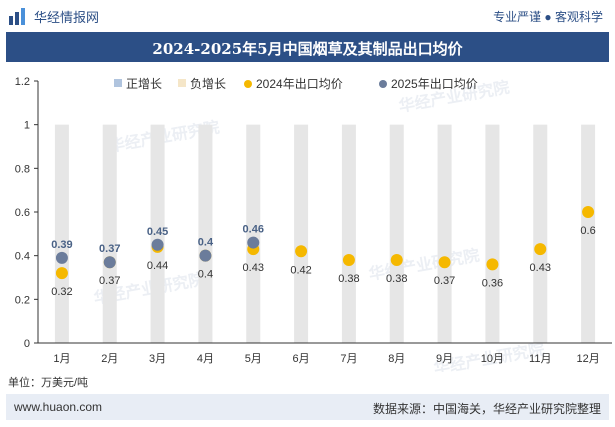  I want to click on point-2025-1月, so click(61, 257).